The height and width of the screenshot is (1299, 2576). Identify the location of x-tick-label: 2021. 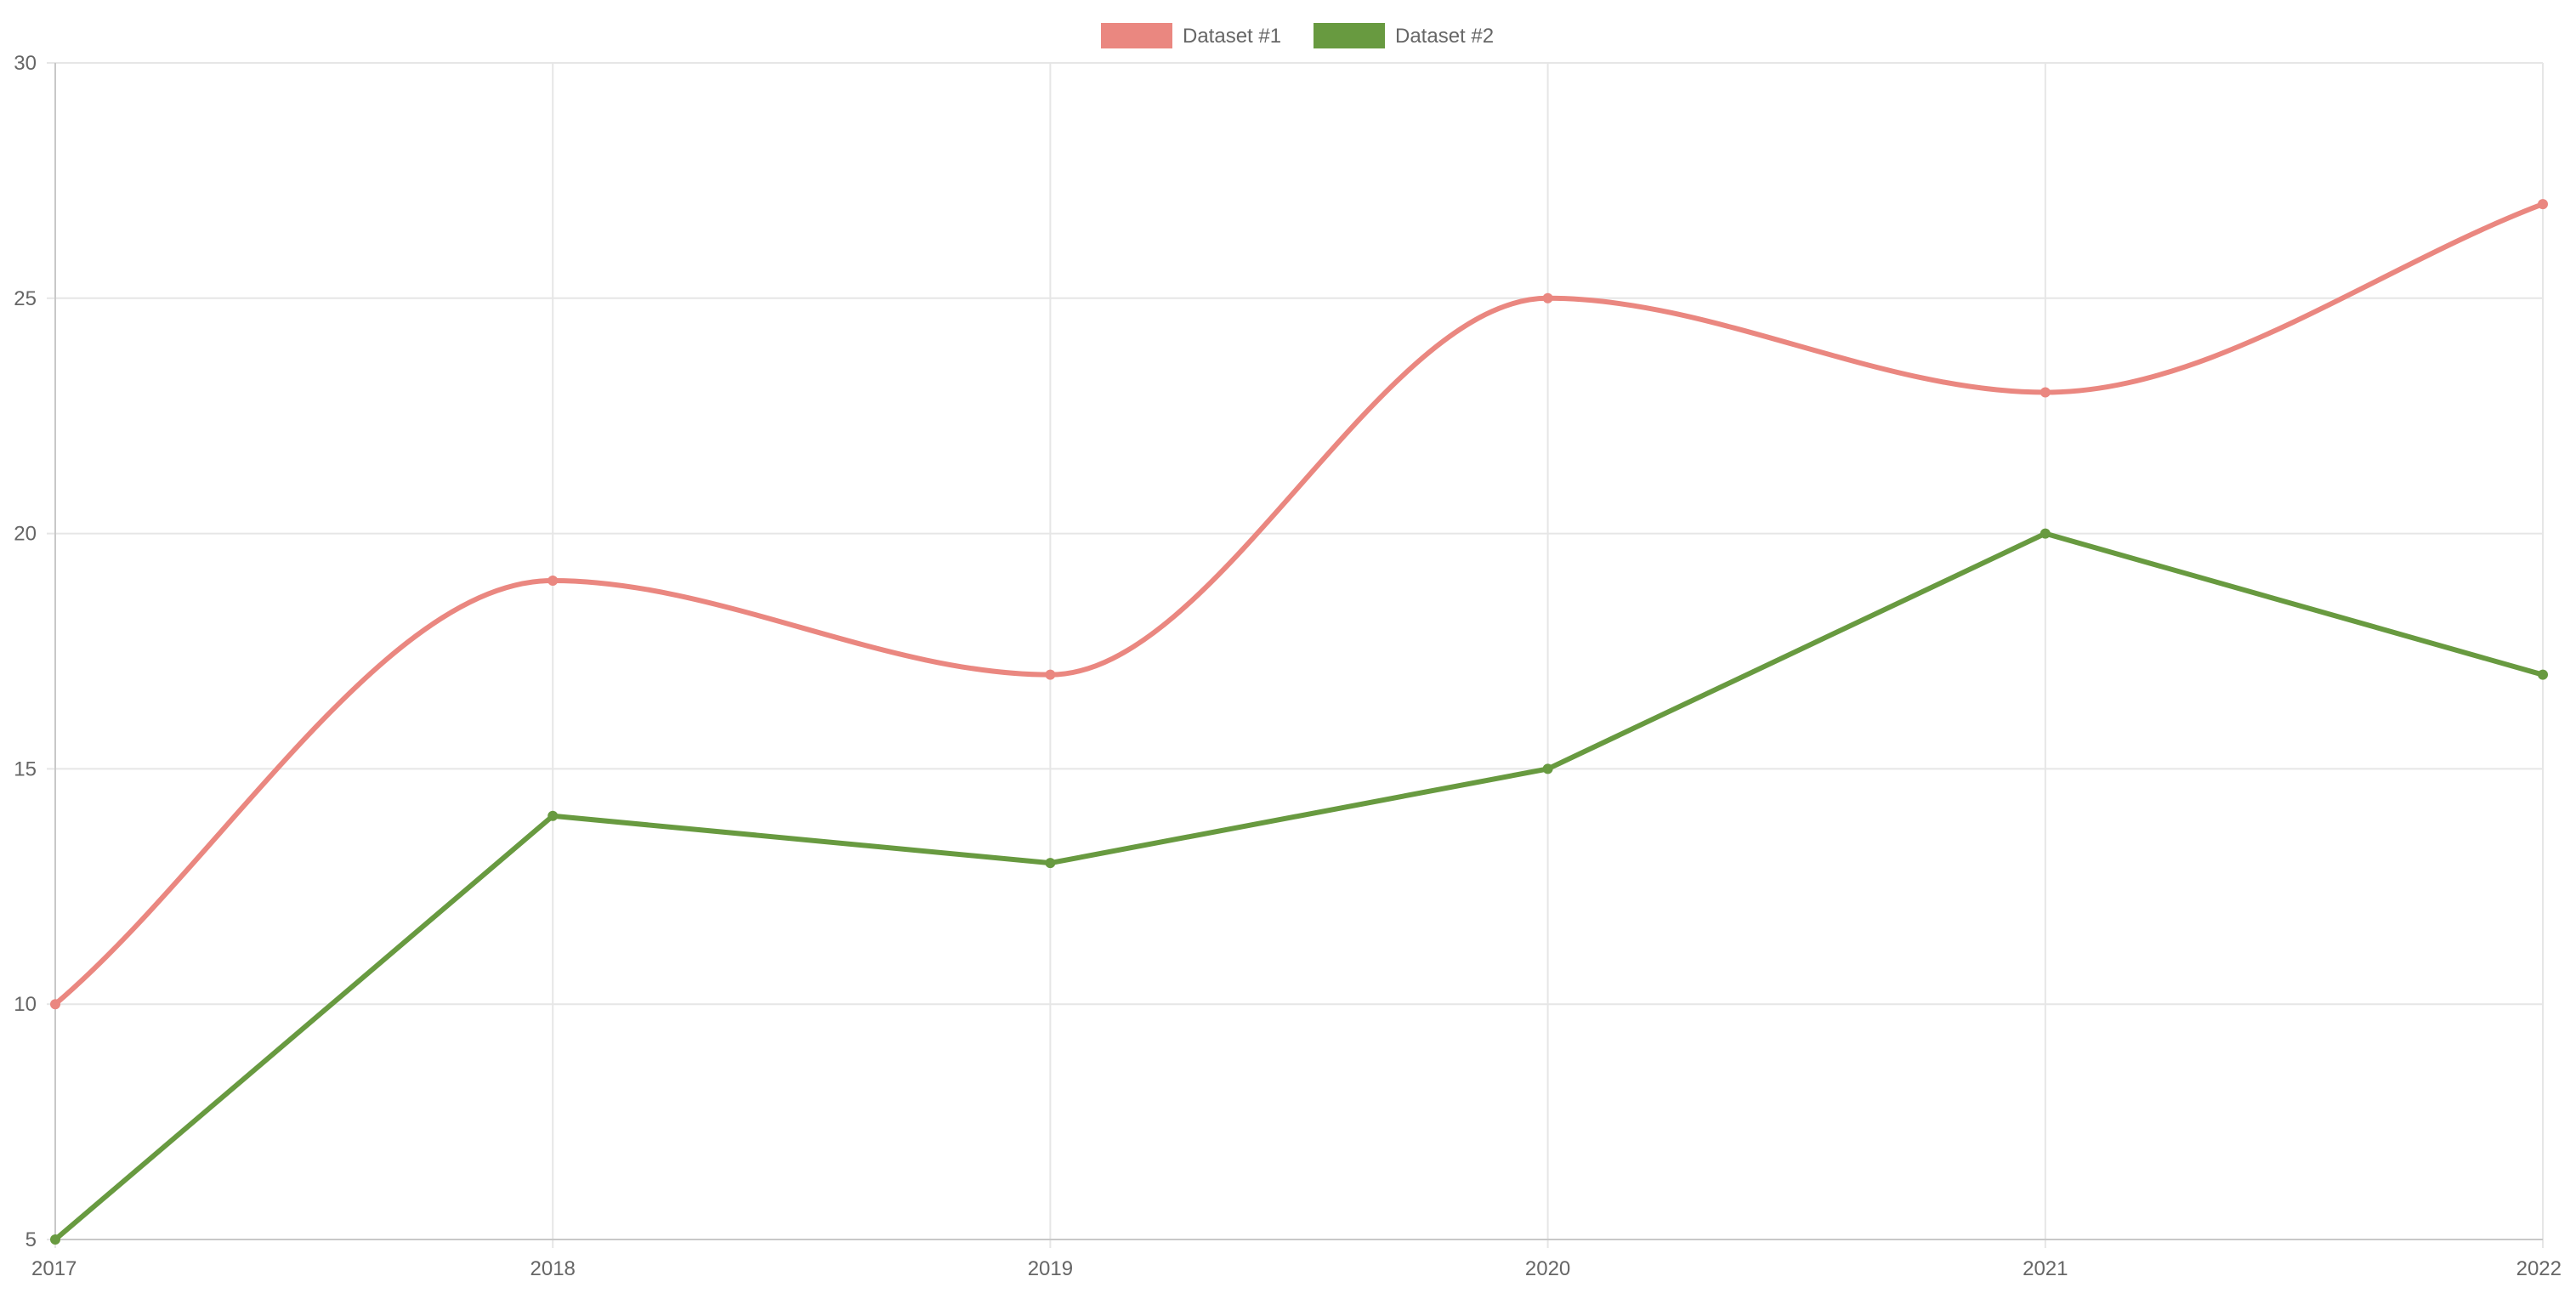
(2046, 1268).